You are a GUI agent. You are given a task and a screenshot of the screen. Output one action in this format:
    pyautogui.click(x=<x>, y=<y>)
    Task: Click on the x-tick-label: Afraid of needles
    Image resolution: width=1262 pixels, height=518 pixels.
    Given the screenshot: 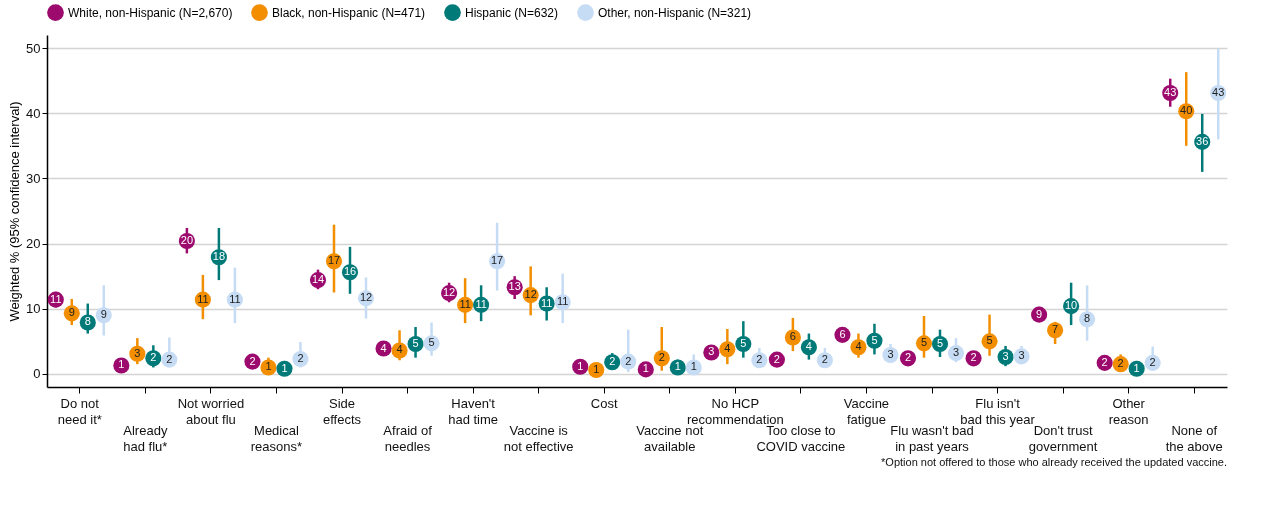 What is the action you would take?
    pyautogui.click(x=408, y=438)
    